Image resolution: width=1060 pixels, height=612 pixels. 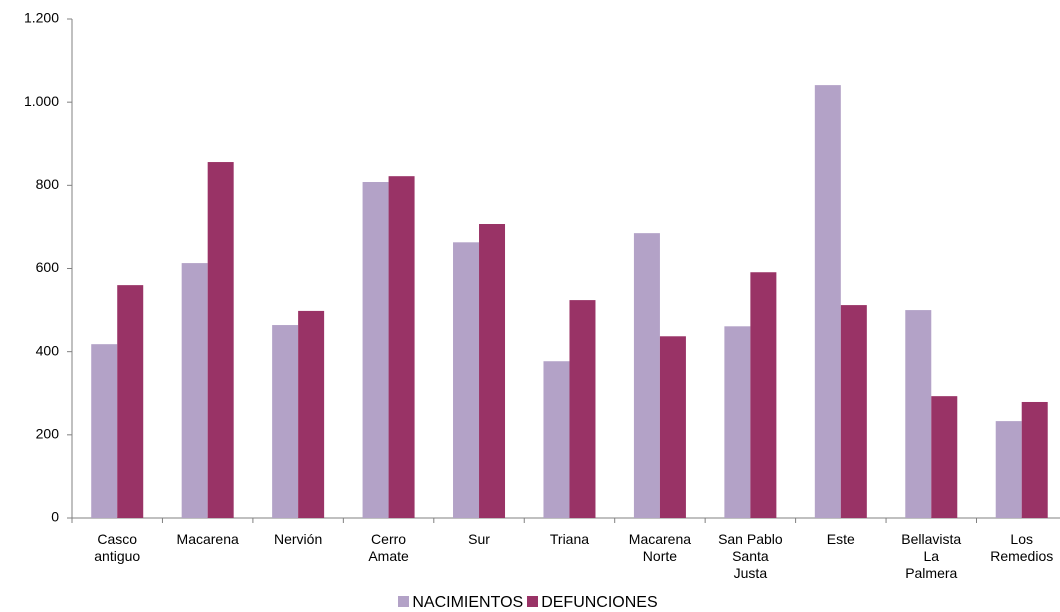 What do you see at coordinates (117, 547) in the screenshot?
I see `x-tick-label: Casco antiguo` at bounding box center [117, 547].